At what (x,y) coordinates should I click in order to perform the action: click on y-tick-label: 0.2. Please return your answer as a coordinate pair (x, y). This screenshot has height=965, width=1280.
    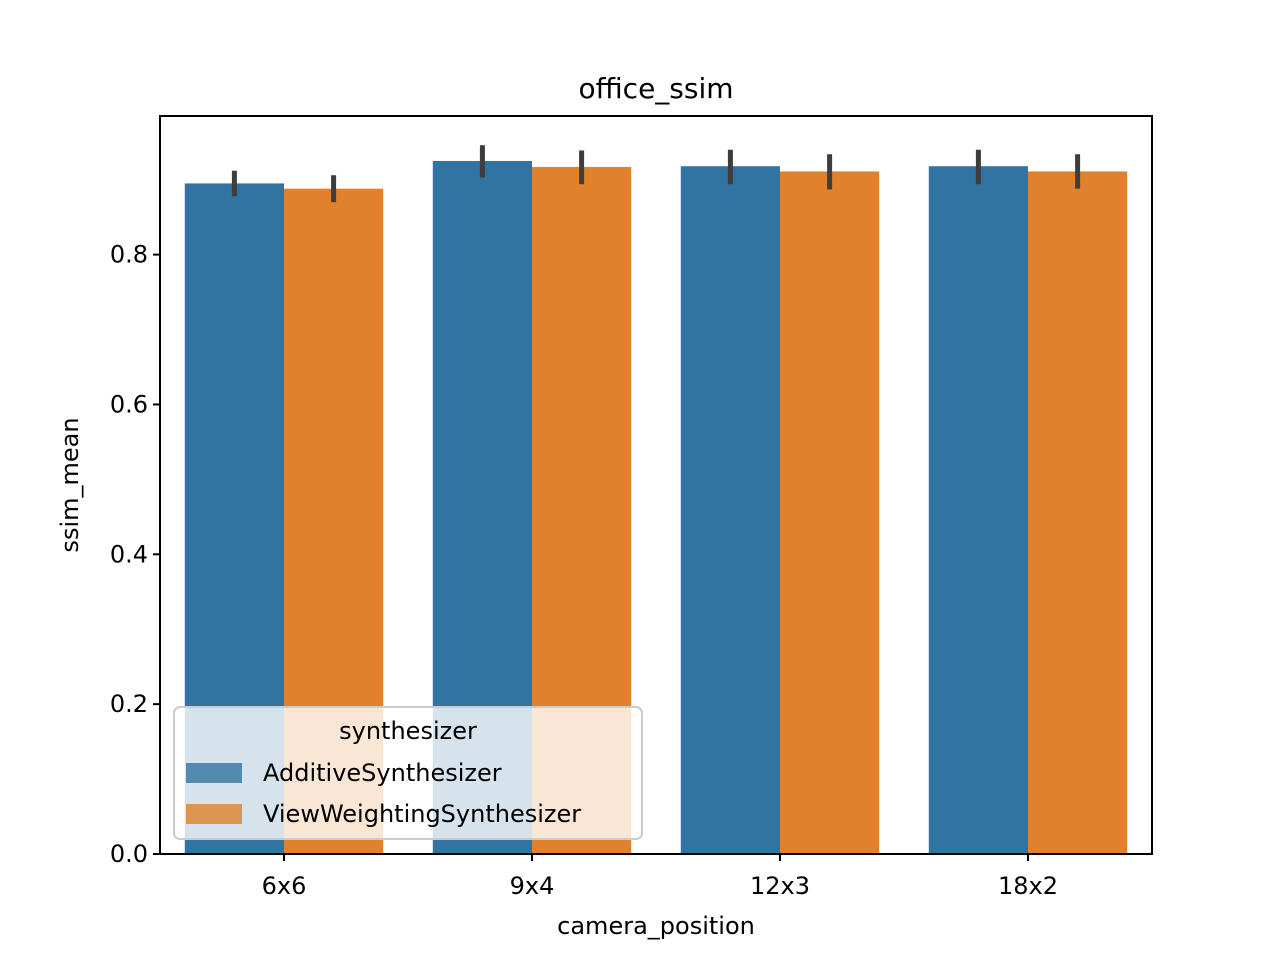
    Looking at the image, I should click on (129, 704).